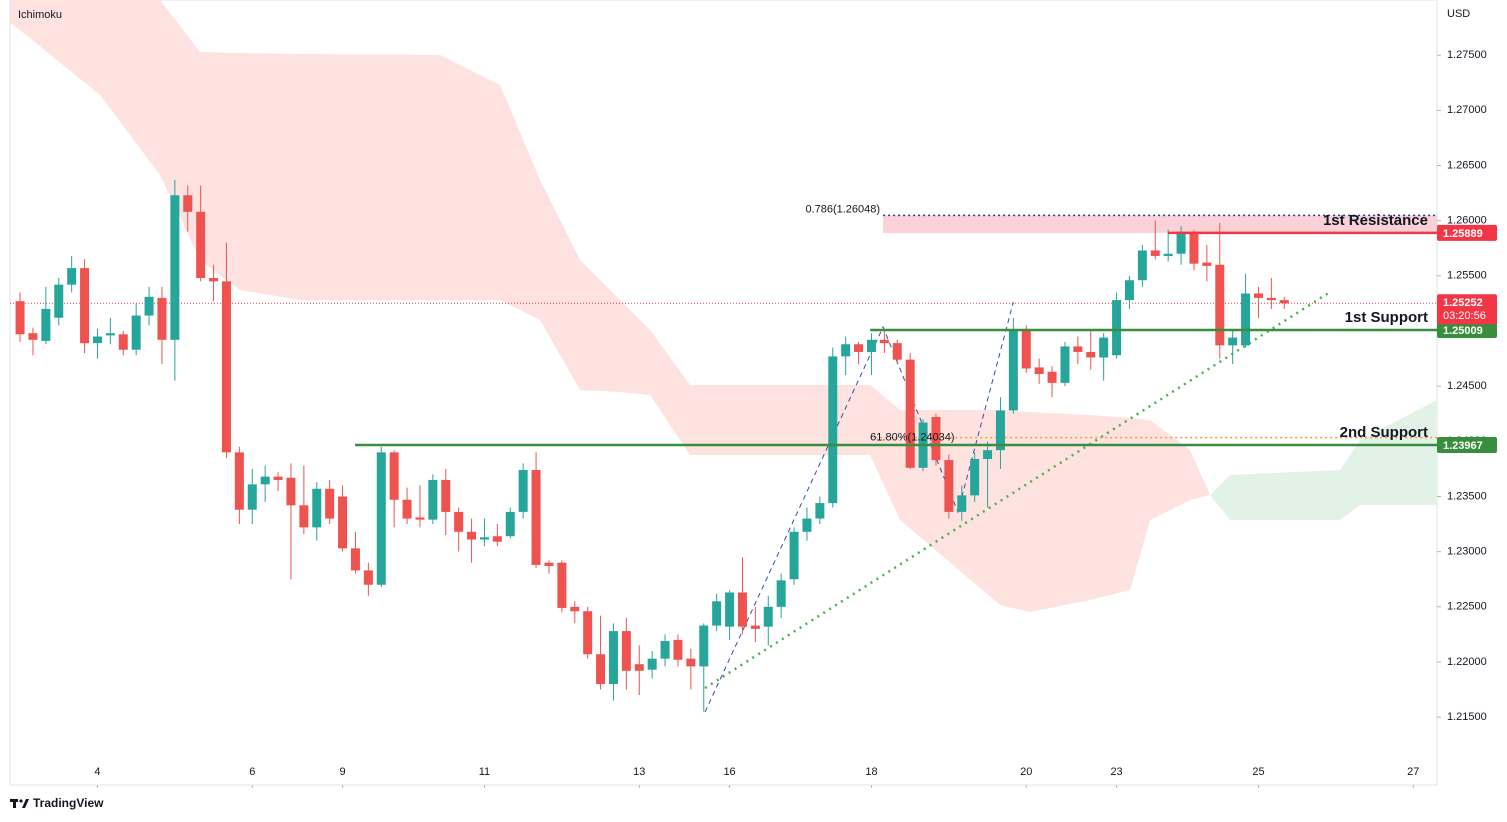 The width and height of the screenshot is (1507, 822). I want to click on y-tick-label: 1.21500, so click(1467, 717).